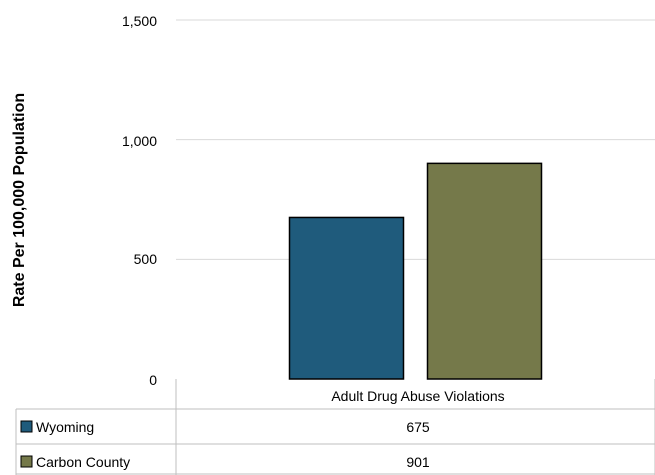 This screenshot has width=655, height=475. I want to click on y-tick-label: 0, so click(153, 380).